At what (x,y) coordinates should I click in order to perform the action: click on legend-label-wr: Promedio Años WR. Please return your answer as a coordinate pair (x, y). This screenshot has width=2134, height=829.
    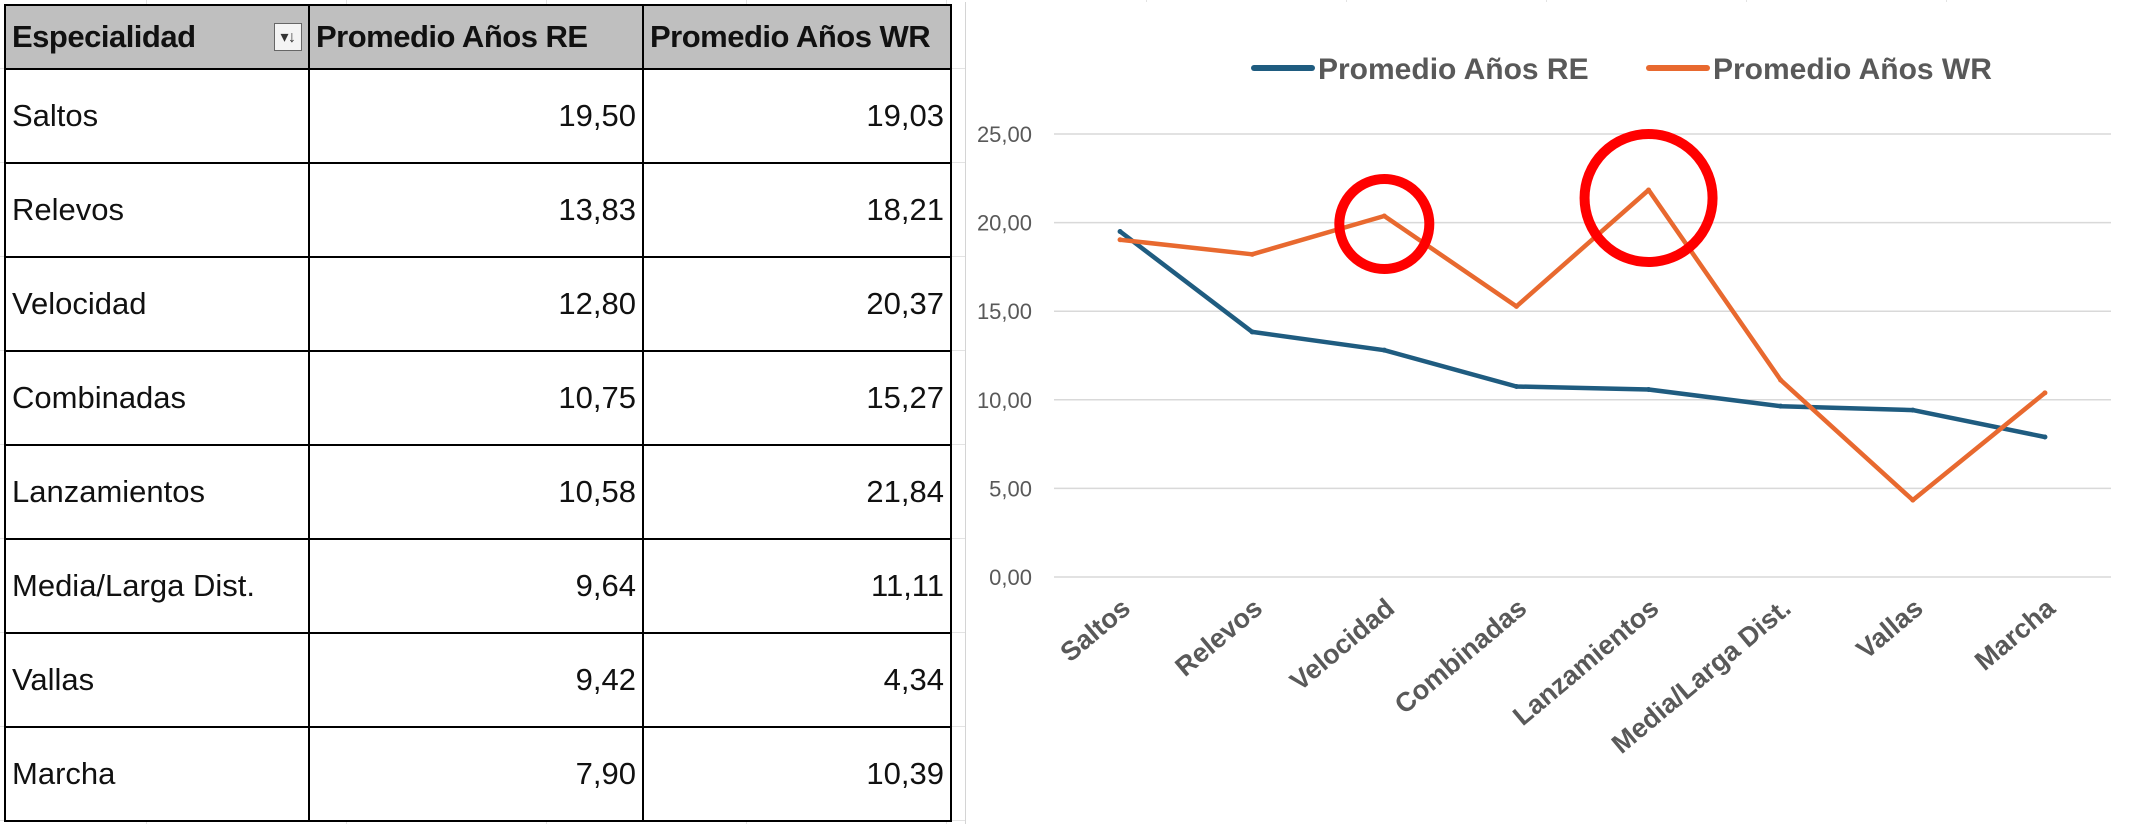
    Looking at the image, I should click on (1852, 69).